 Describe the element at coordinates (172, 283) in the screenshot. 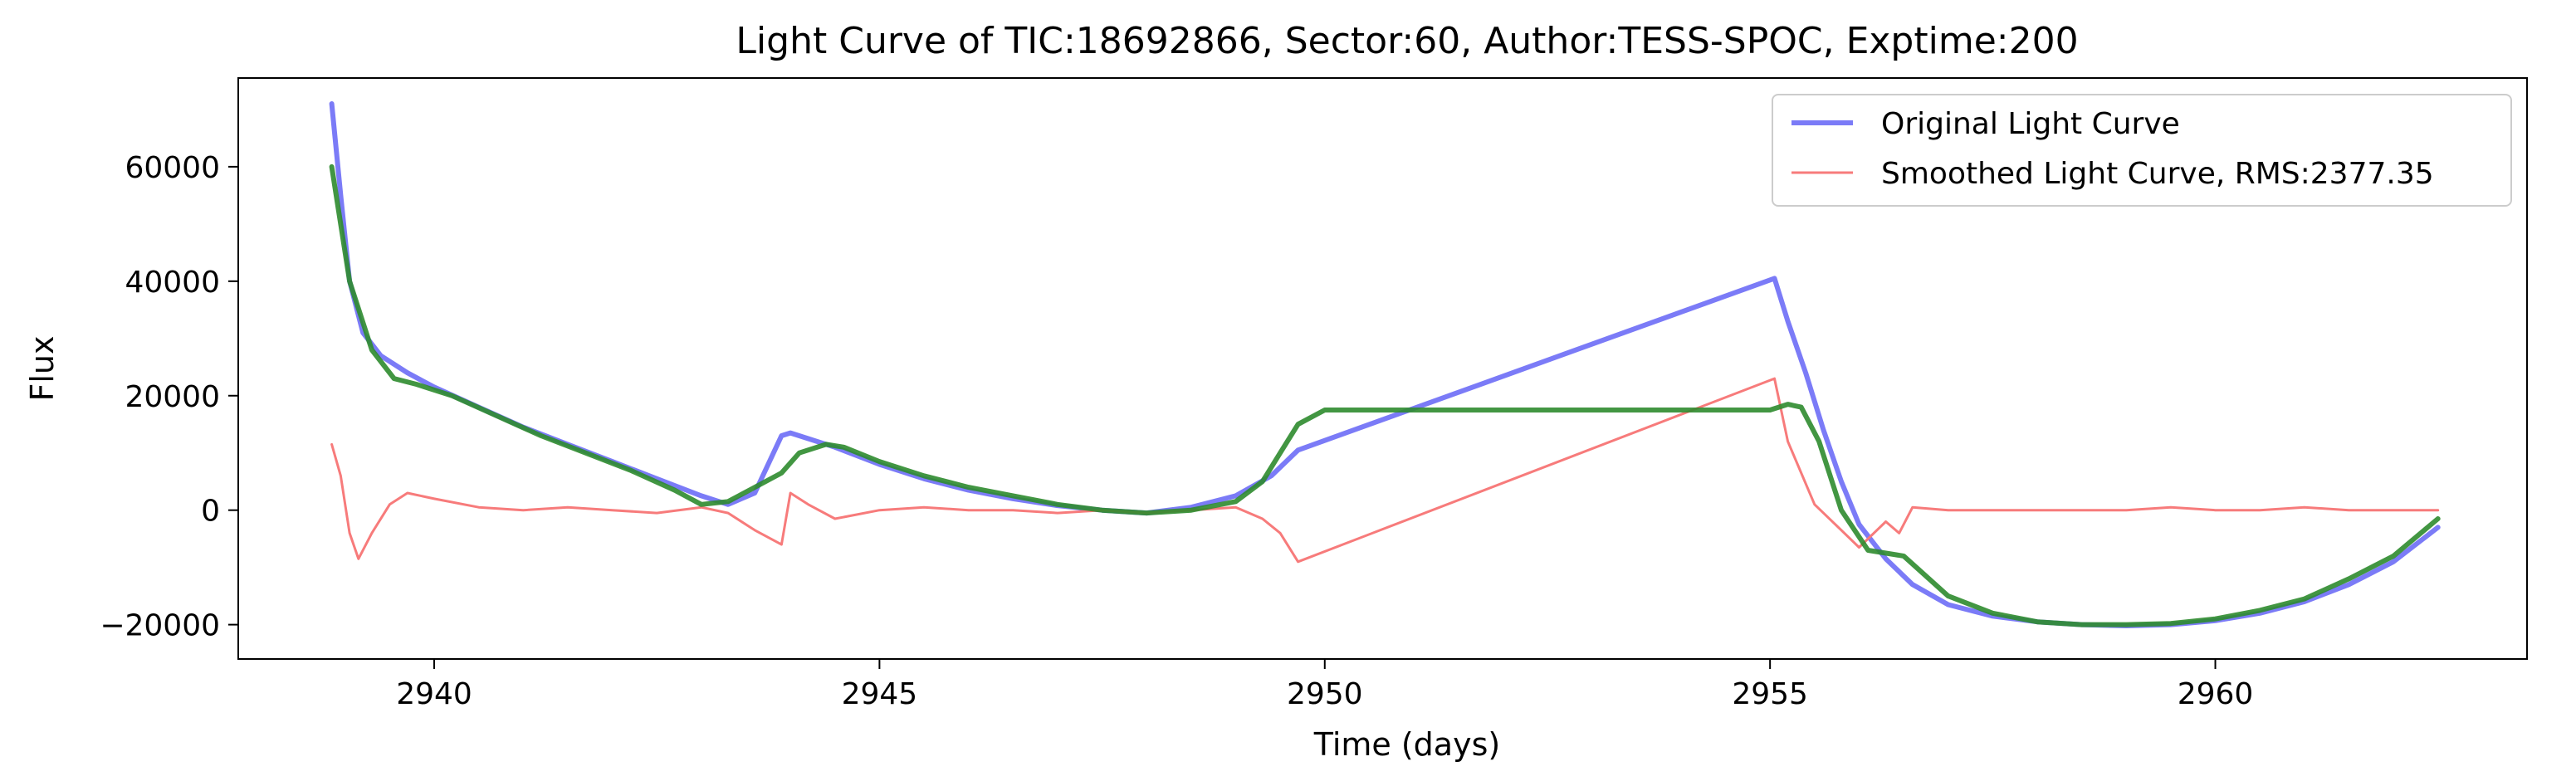

I see `y-tick-label: 40000` at that location.